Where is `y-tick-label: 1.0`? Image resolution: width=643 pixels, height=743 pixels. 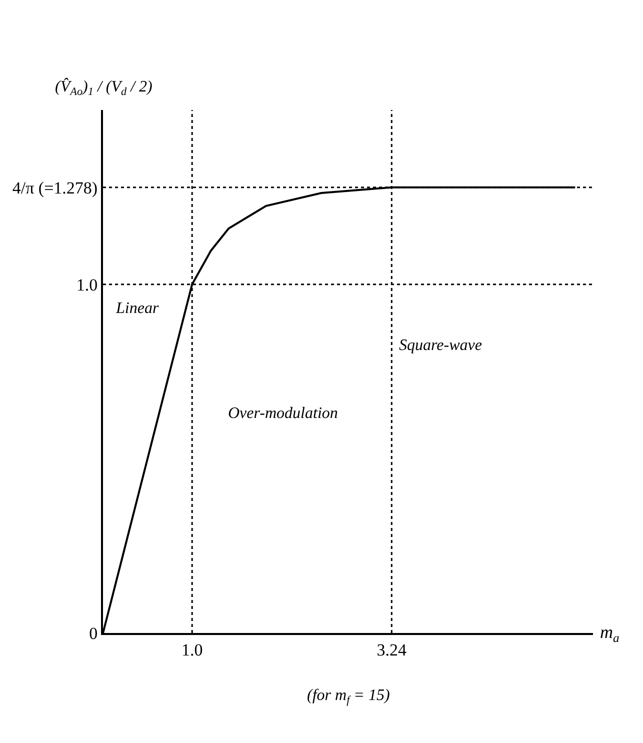
y-tick-label: 1.0 is located at coordinates (87, 284).